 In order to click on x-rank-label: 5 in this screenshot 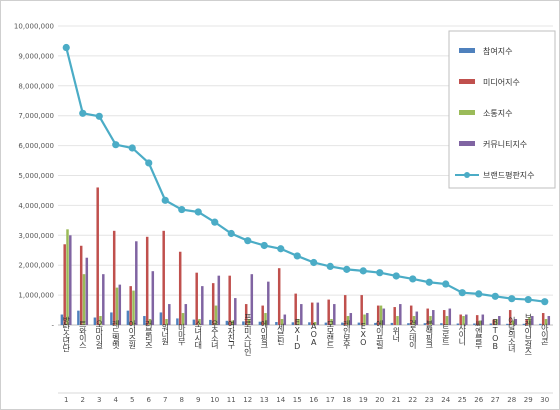, I will do `click(132, 400)`.